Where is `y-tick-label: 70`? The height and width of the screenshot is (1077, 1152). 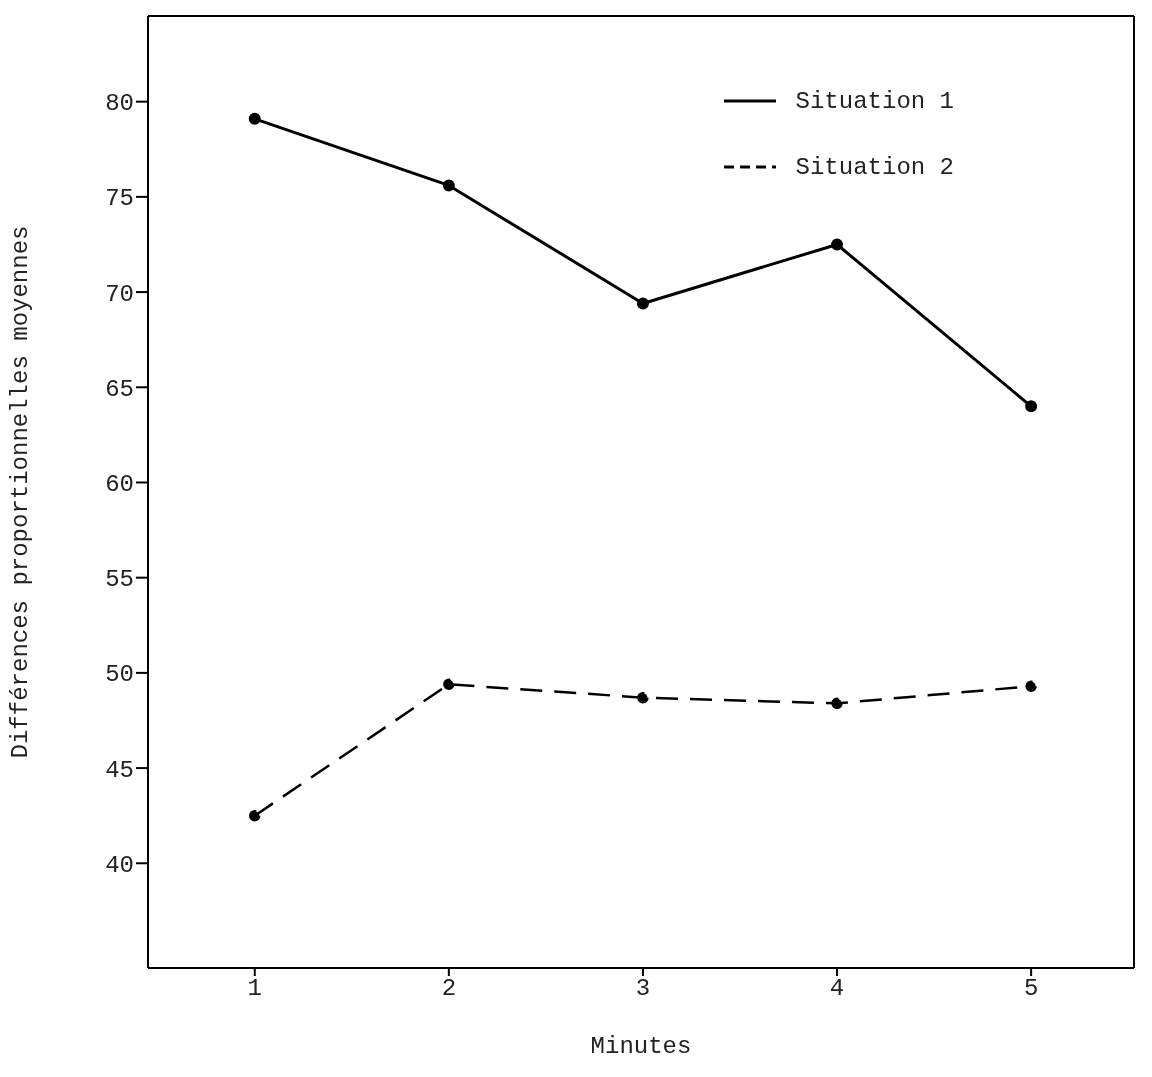 y-tick-label: 70 is located at coordinates (119, 294).